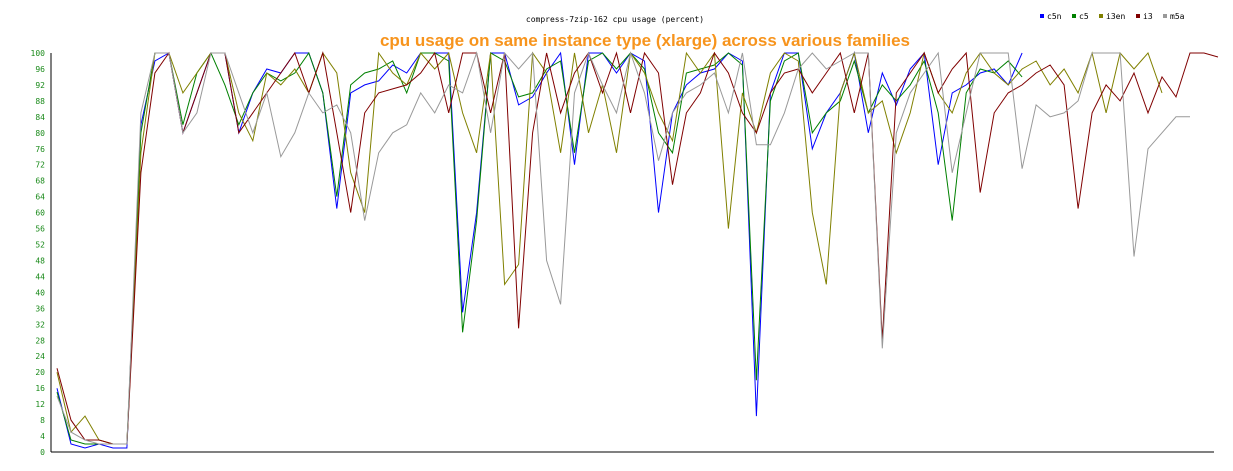 The image size is (1233, 471). Describe the element at coordinates (40, 181) in the screenshot. I see `y-tick-label: 68` at that location.